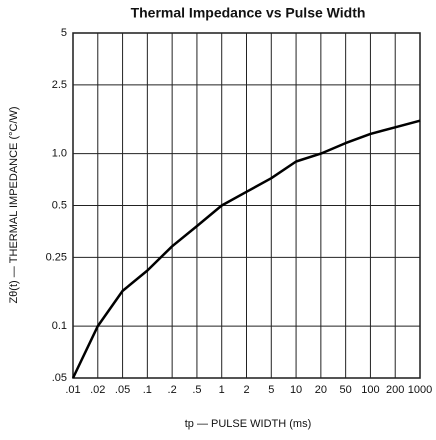  Describe the element at coordinates (271, 390) in the screenshot. I see `x-tick-label: 5` at that location.